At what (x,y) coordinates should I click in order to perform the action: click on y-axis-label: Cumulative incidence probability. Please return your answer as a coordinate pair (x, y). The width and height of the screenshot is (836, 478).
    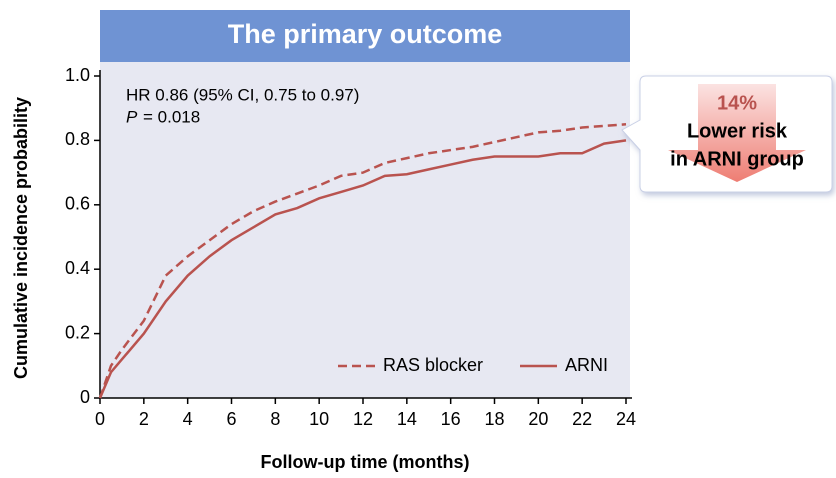
    Looking at the image, I should click on (21, 238).